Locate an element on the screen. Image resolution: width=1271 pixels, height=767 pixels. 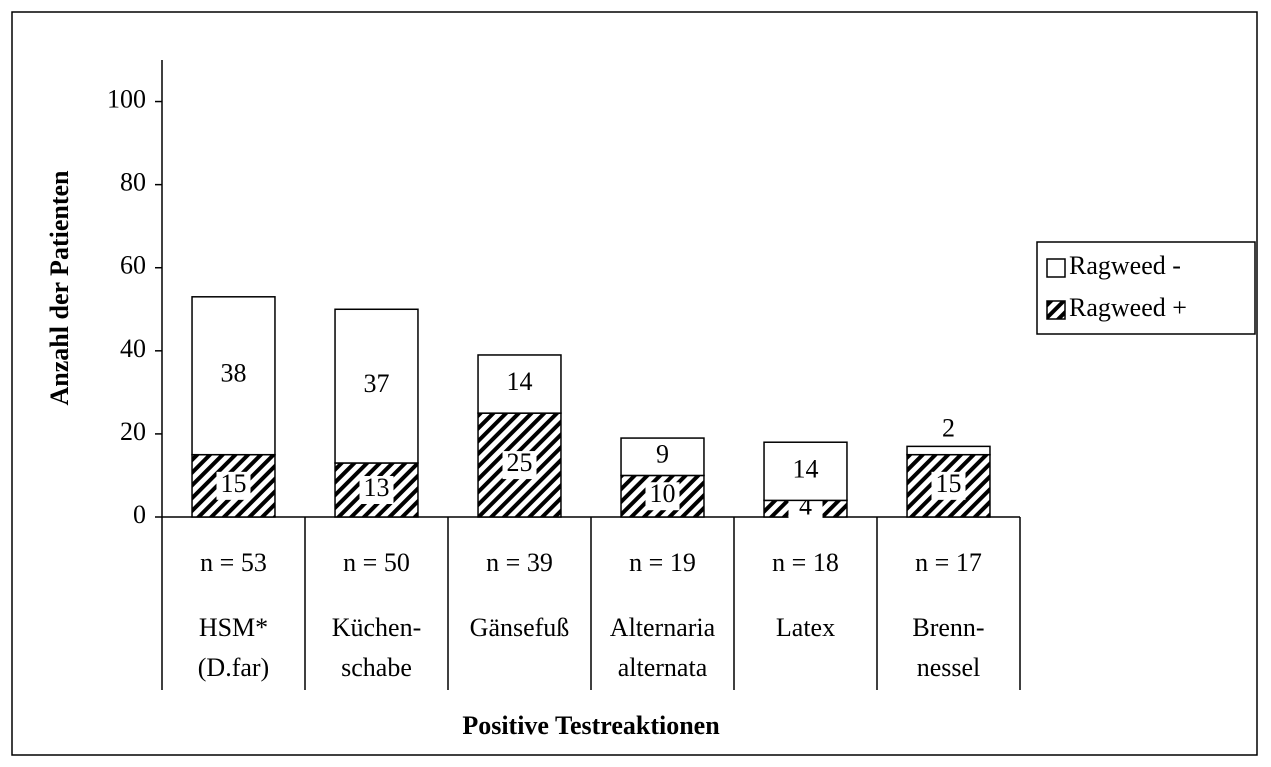
value-label: 2 is located at coordinates (948, 427).